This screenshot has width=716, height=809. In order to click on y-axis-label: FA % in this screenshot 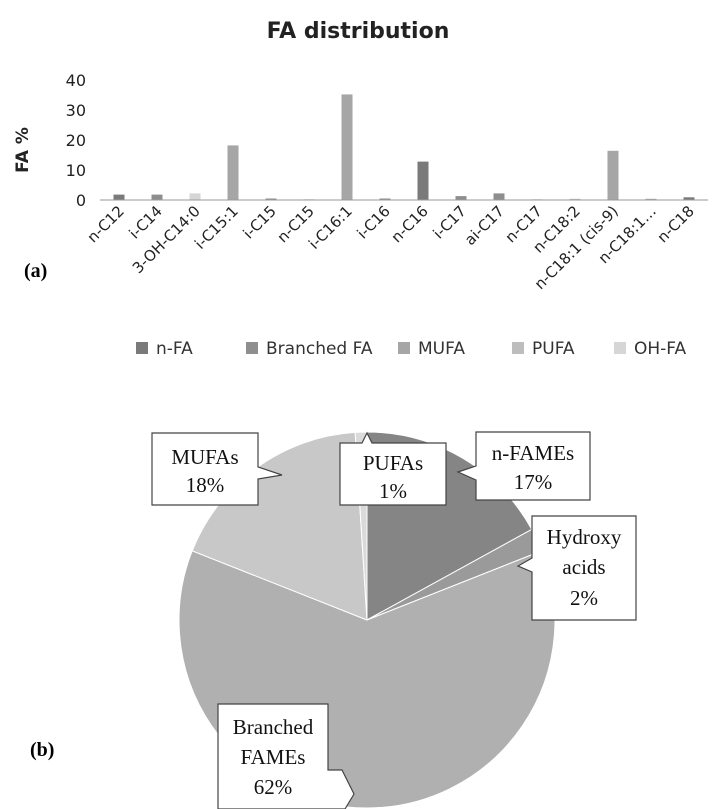, I will do `click(23, 150)`.